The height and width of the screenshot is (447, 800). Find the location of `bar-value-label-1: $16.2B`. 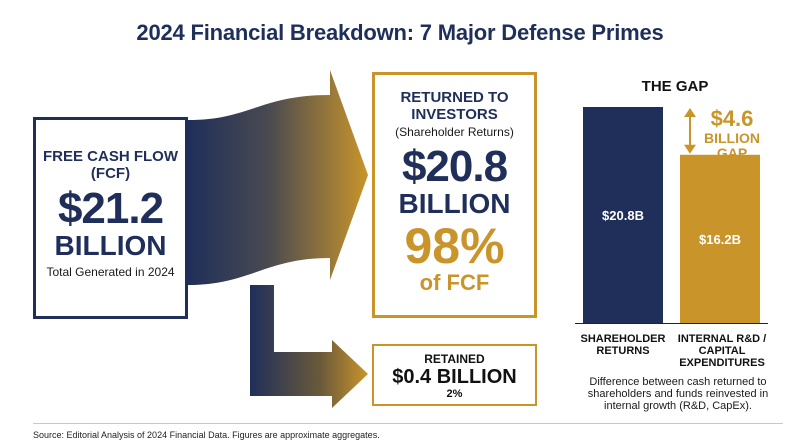

bar-value-label-1: $16.2B is located at coordinates (720, 239).